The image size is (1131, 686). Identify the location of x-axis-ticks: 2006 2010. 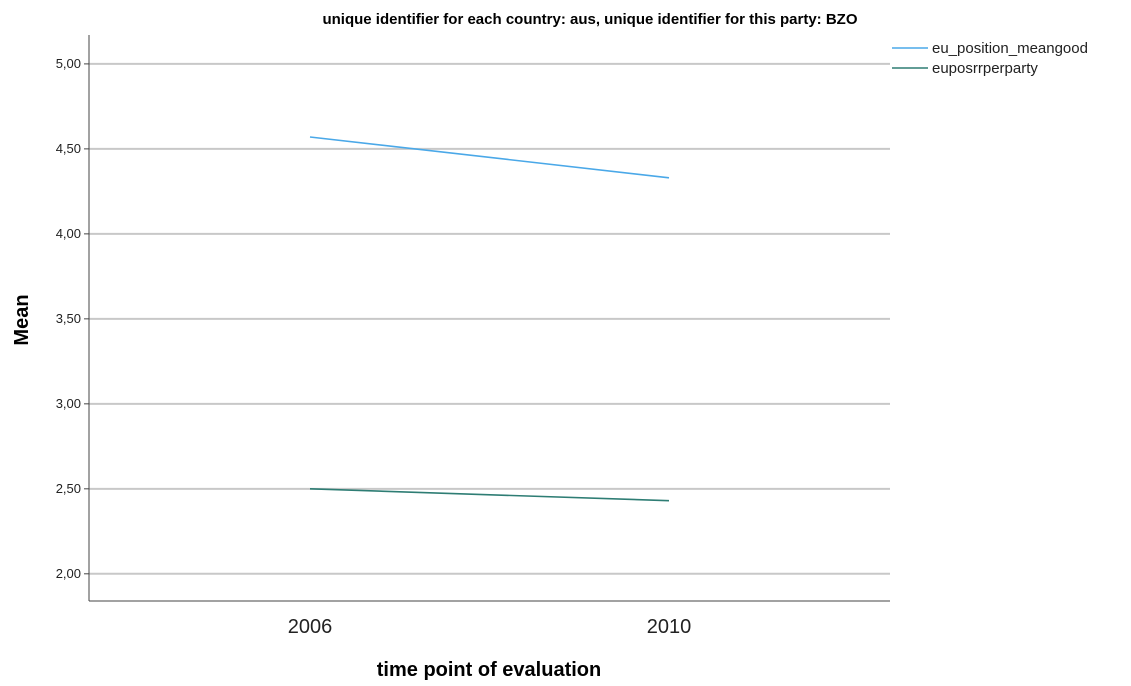
(490, 627).